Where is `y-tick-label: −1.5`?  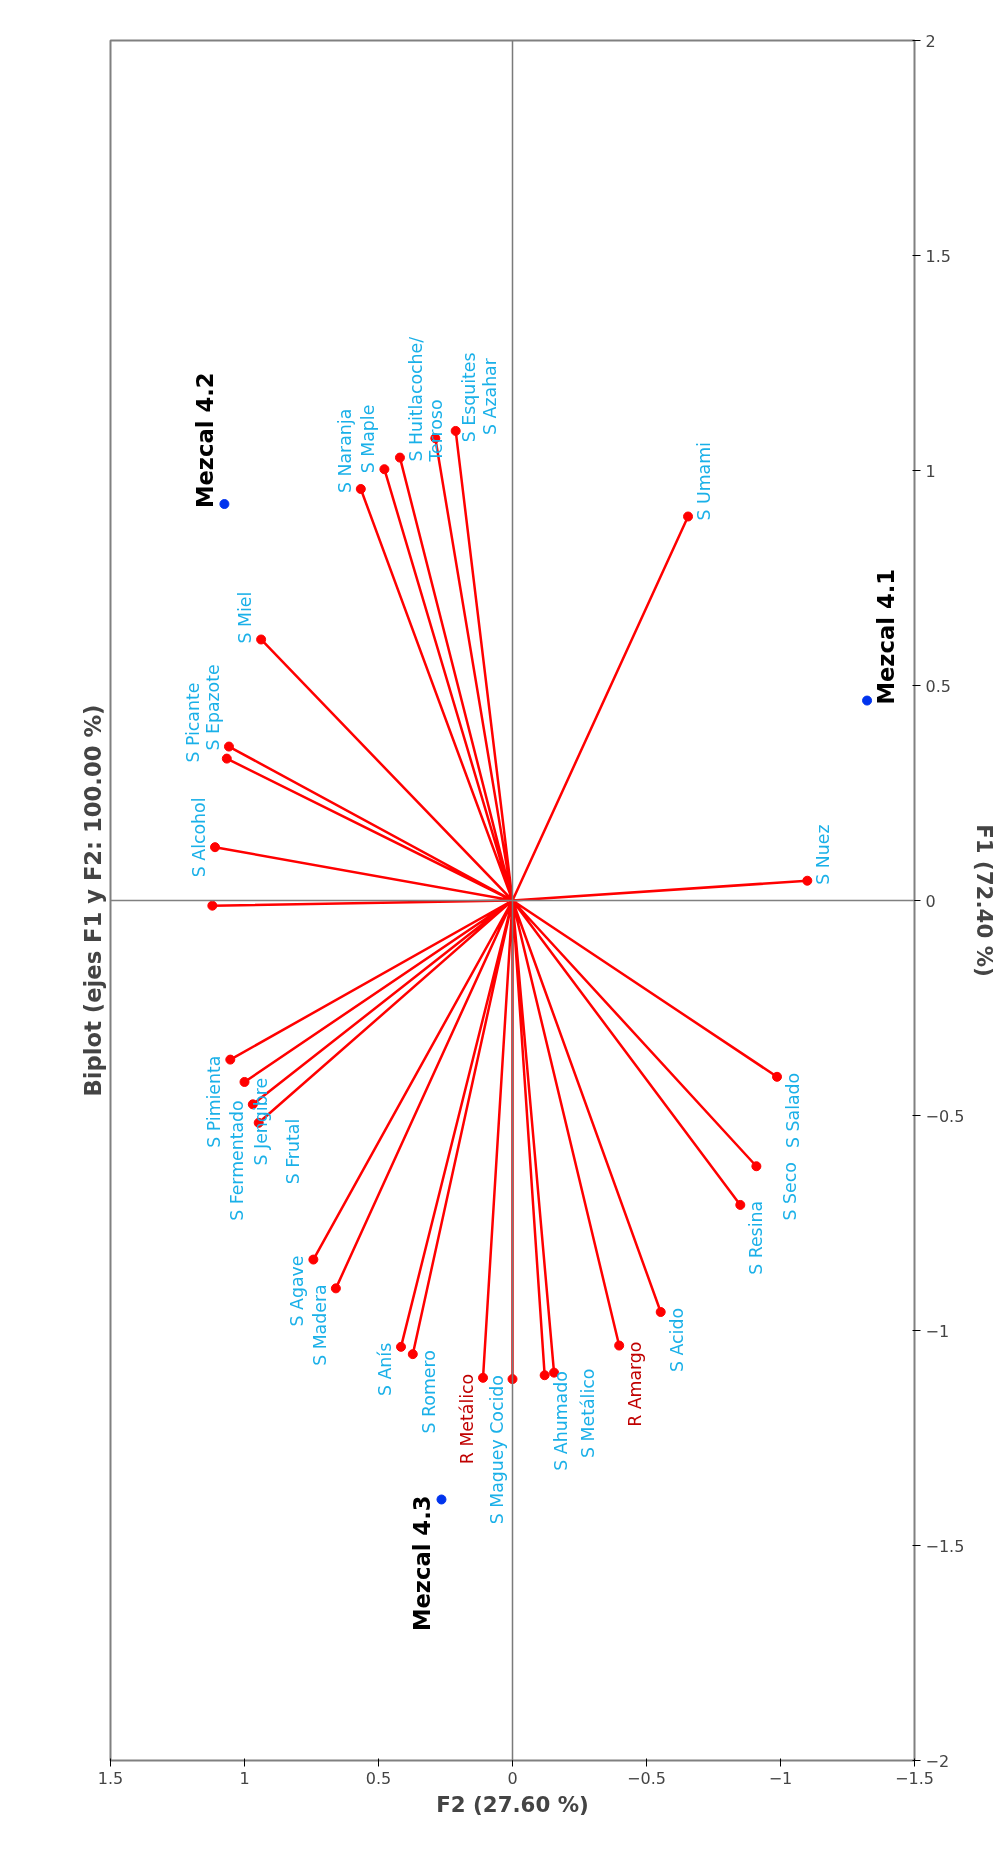 y-tick-label: −1.5 is located at coordinates (945, 1546).